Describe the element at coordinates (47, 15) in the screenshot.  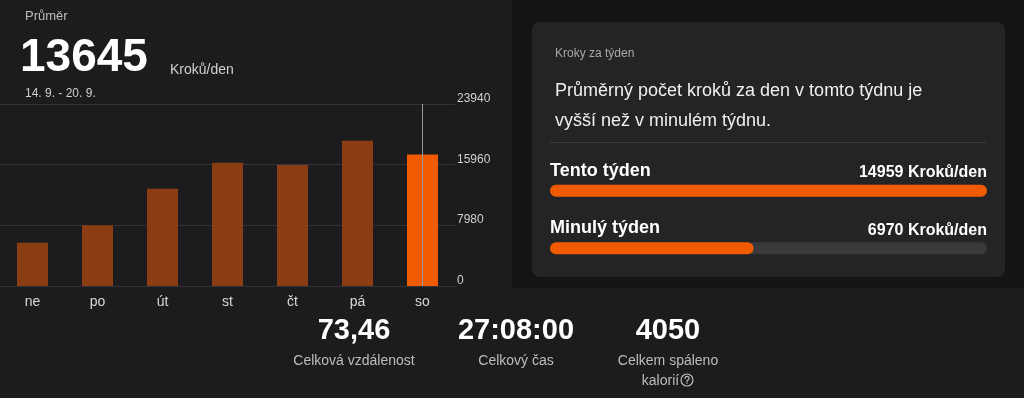
I see `chart-title: Průměr` at that location.